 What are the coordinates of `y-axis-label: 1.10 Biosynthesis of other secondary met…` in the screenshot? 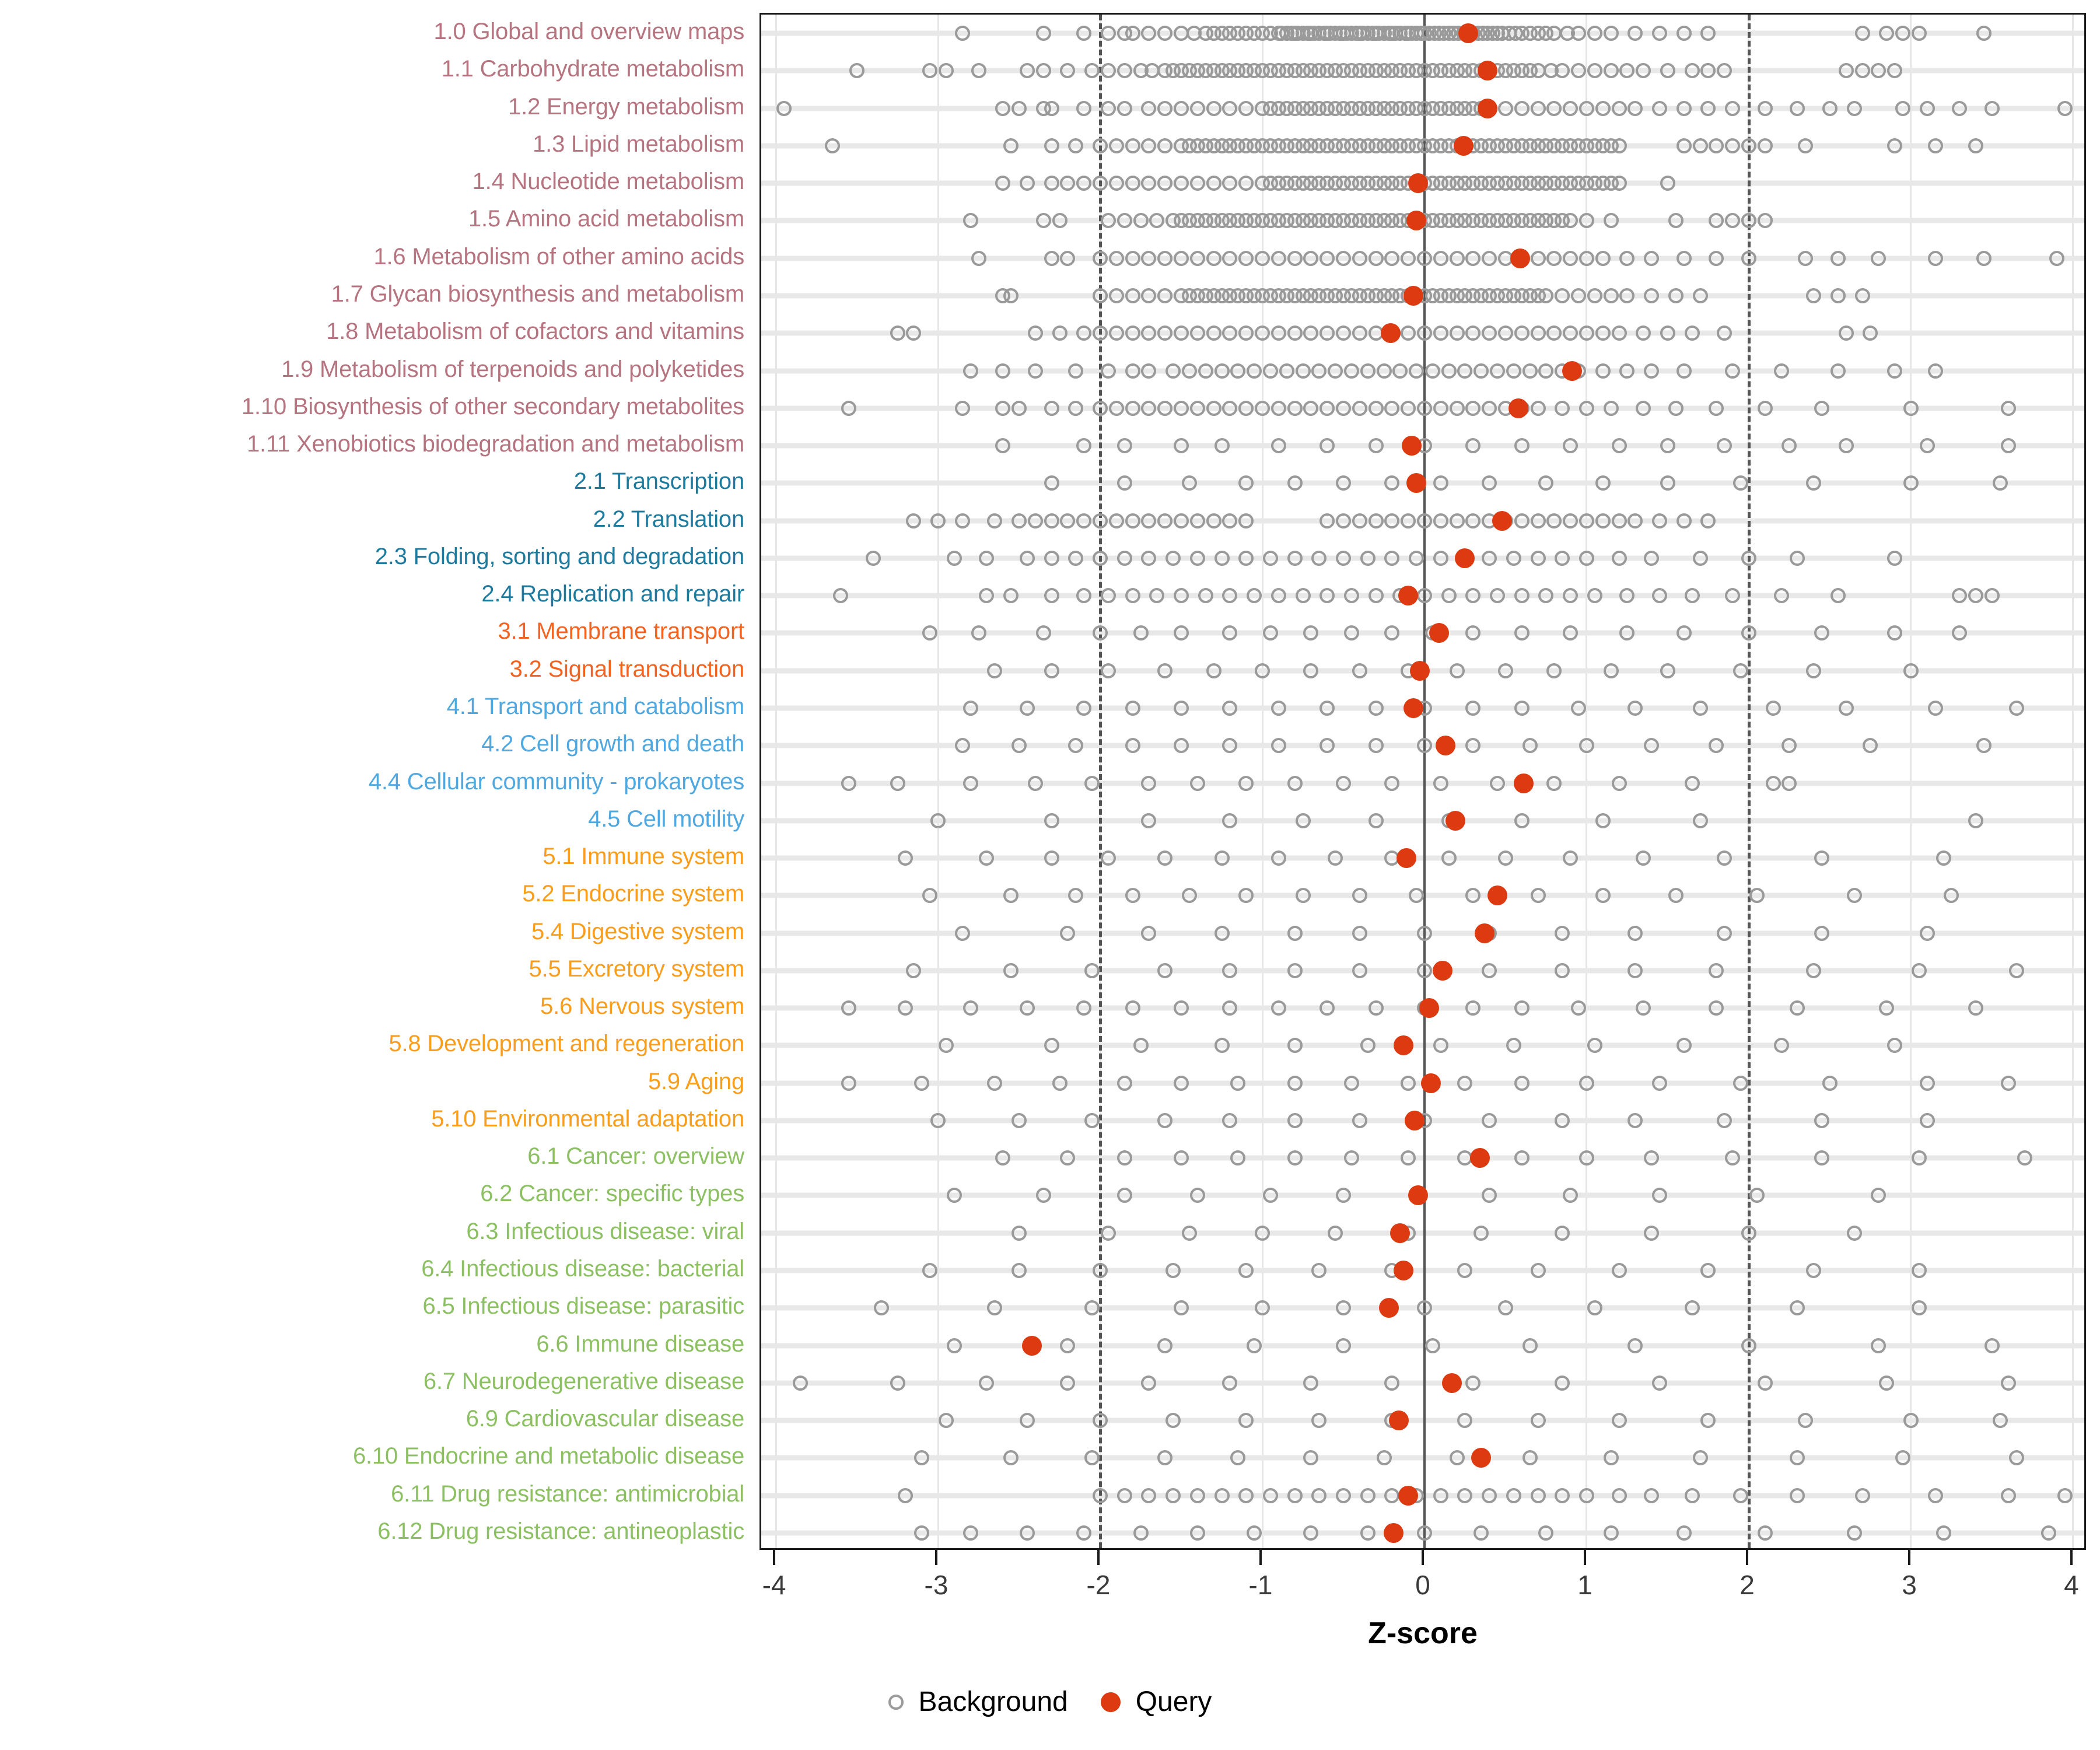 It's located at (492, 406).